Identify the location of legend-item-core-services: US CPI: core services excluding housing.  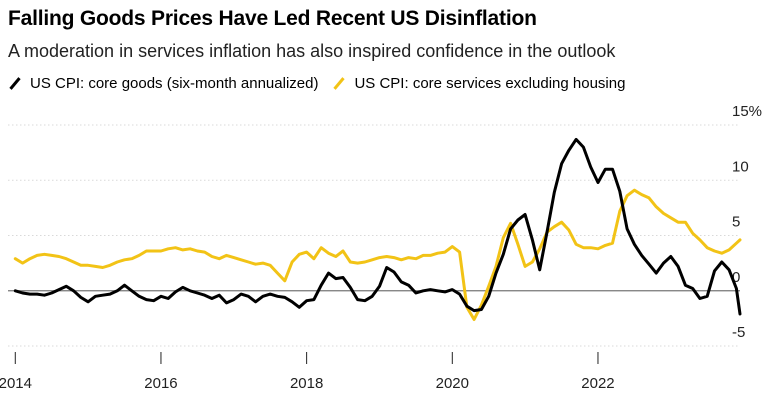
(478, 83).